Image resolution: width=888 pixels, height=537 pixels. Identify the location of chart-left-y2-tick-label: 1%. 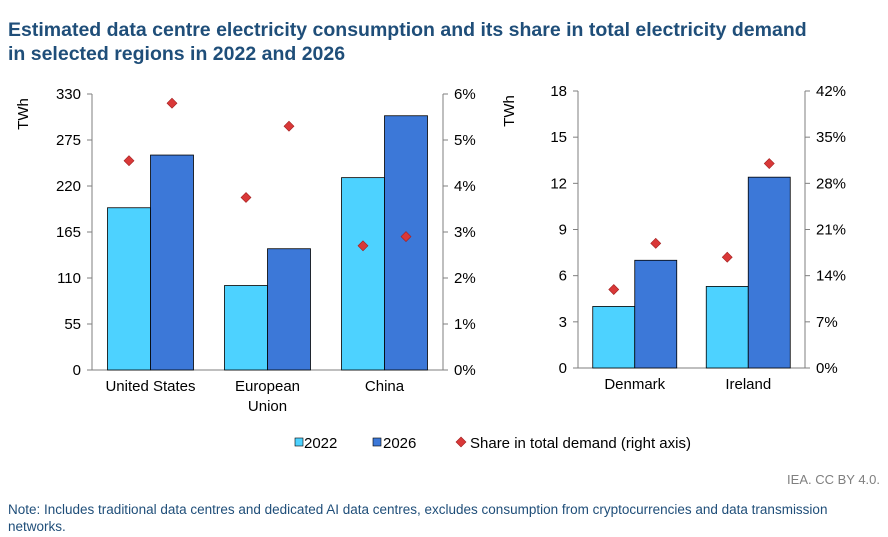
(465, 324).